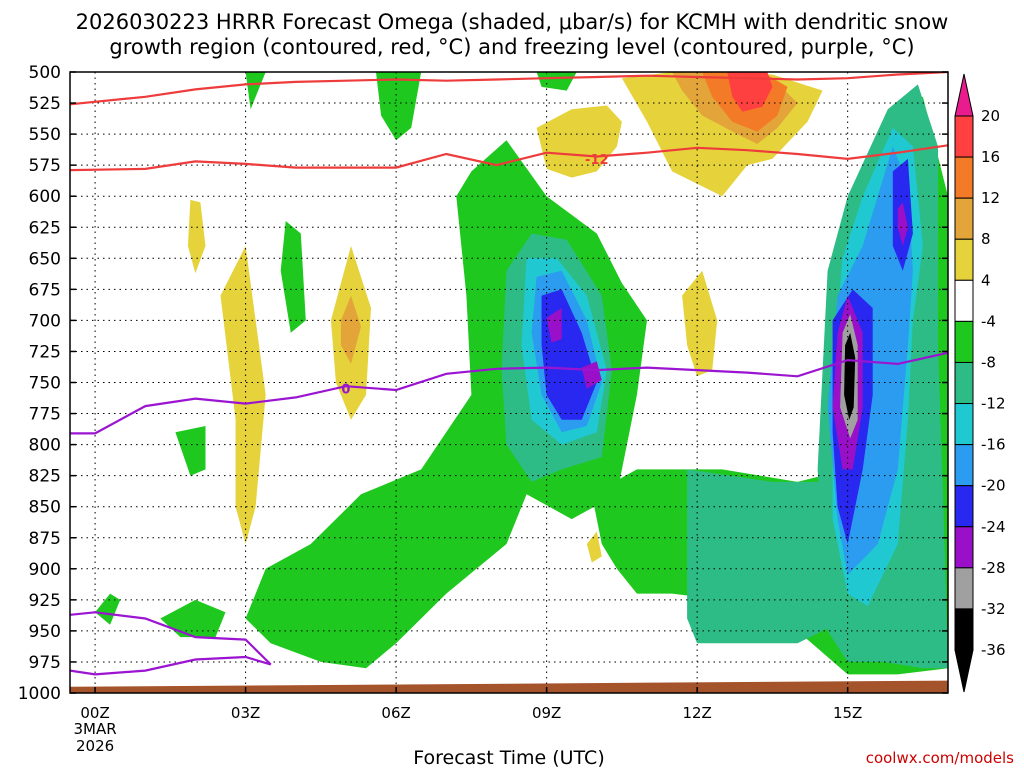 This screenshot has width=1024, height=768. I want to click on y-tick-label: 750, so click(45, 384).